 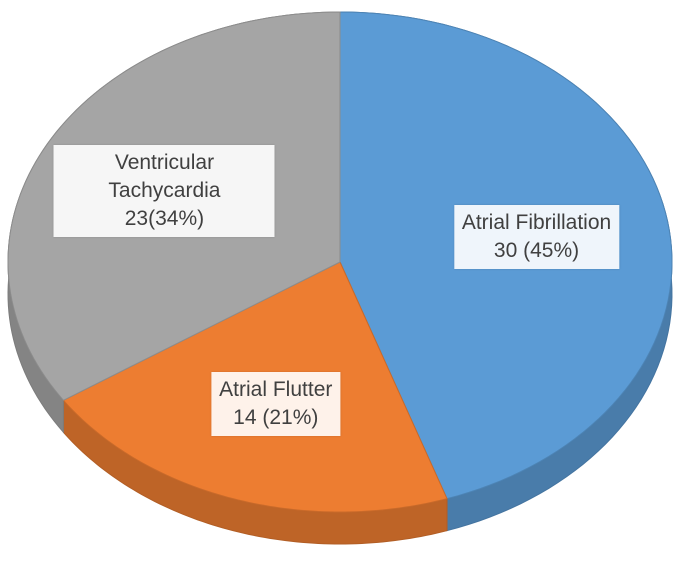 I want to click on data-label: Ventricular Tachycardia 23(34%), so click(x=164, y=191).